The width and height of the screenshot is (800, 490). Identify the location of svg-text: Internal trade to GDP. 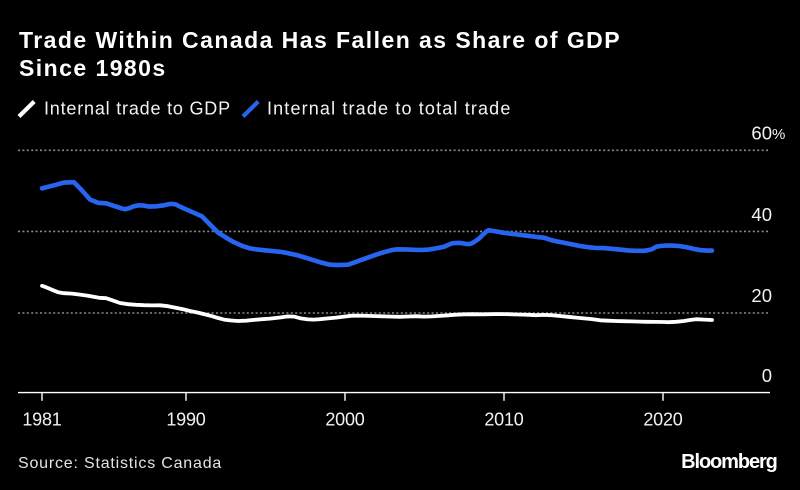
(137, 108).